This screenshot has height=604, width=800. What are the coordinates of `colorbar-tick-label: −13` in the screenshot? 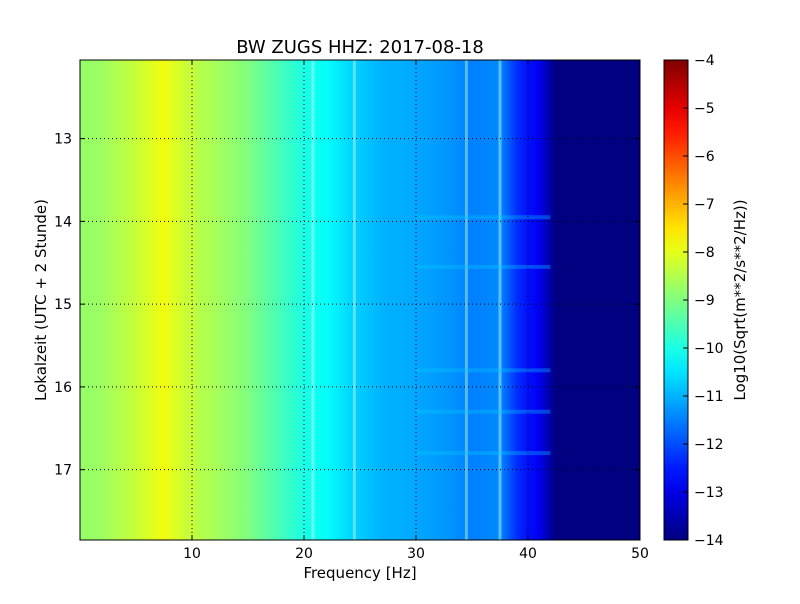 It's located at (709, 493).